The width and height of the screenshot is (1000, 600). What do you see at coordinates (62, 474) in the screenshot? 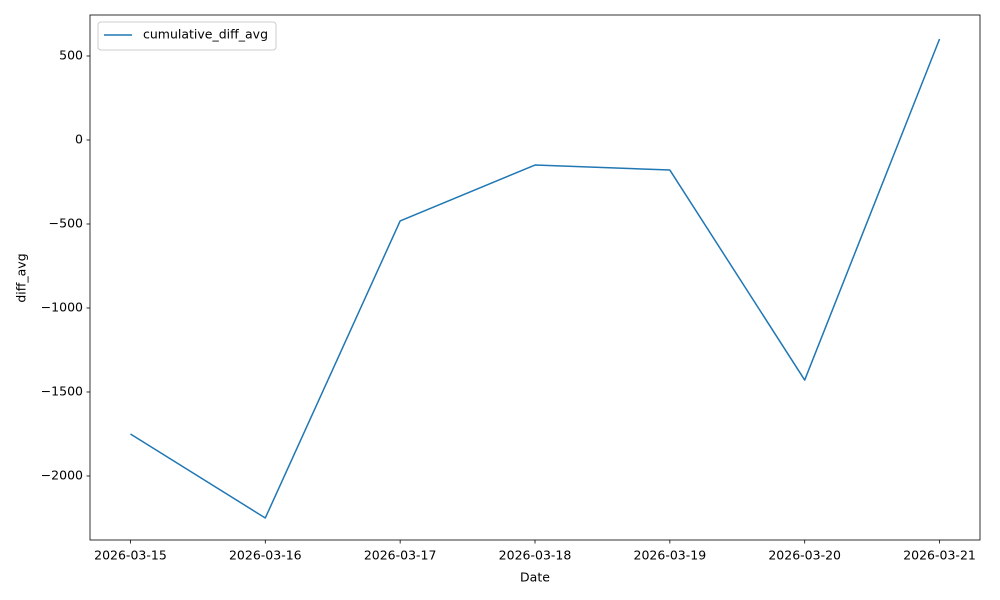
I see `y-tick-label: −2000` at bounding box center [62, 474].